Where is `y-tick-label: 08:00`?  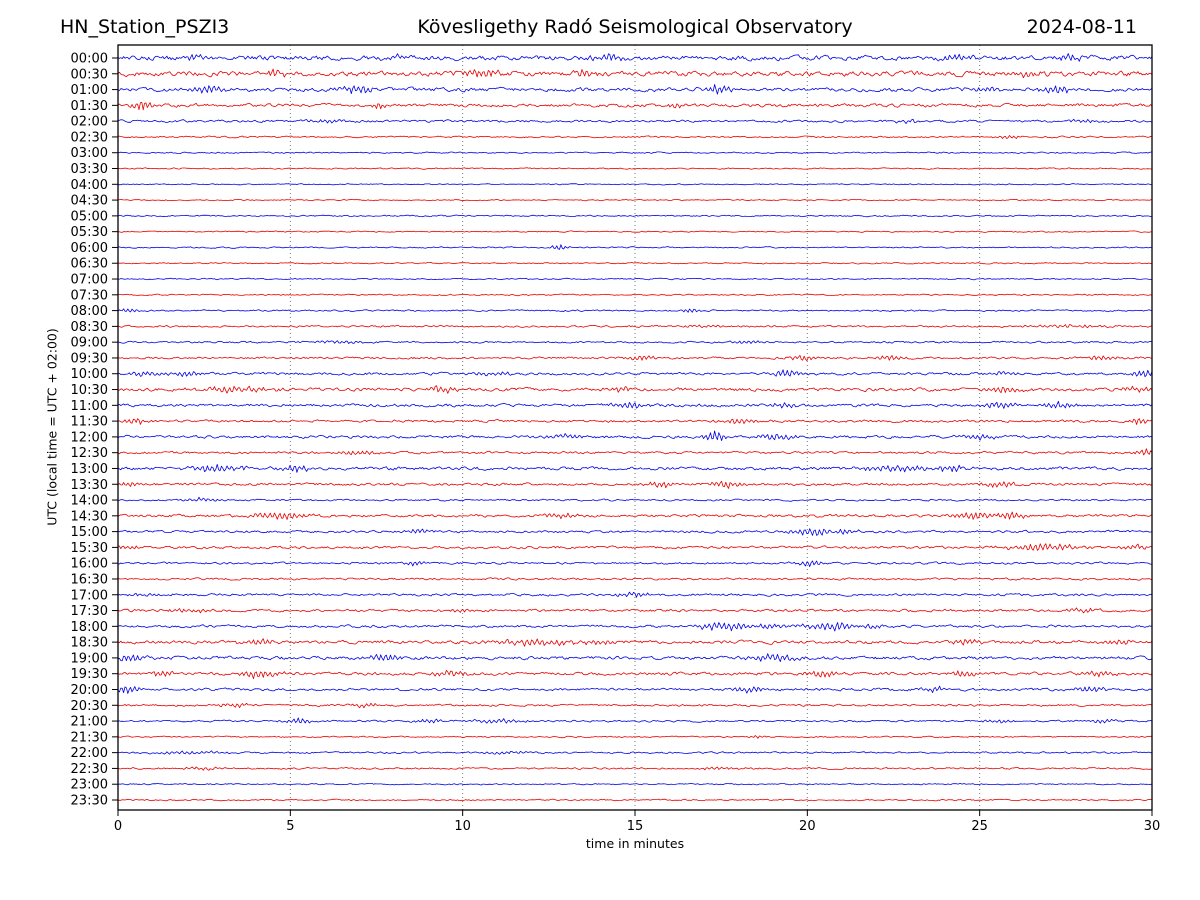
y-tick-label: 08:00 is located at coordinates (89, 311).